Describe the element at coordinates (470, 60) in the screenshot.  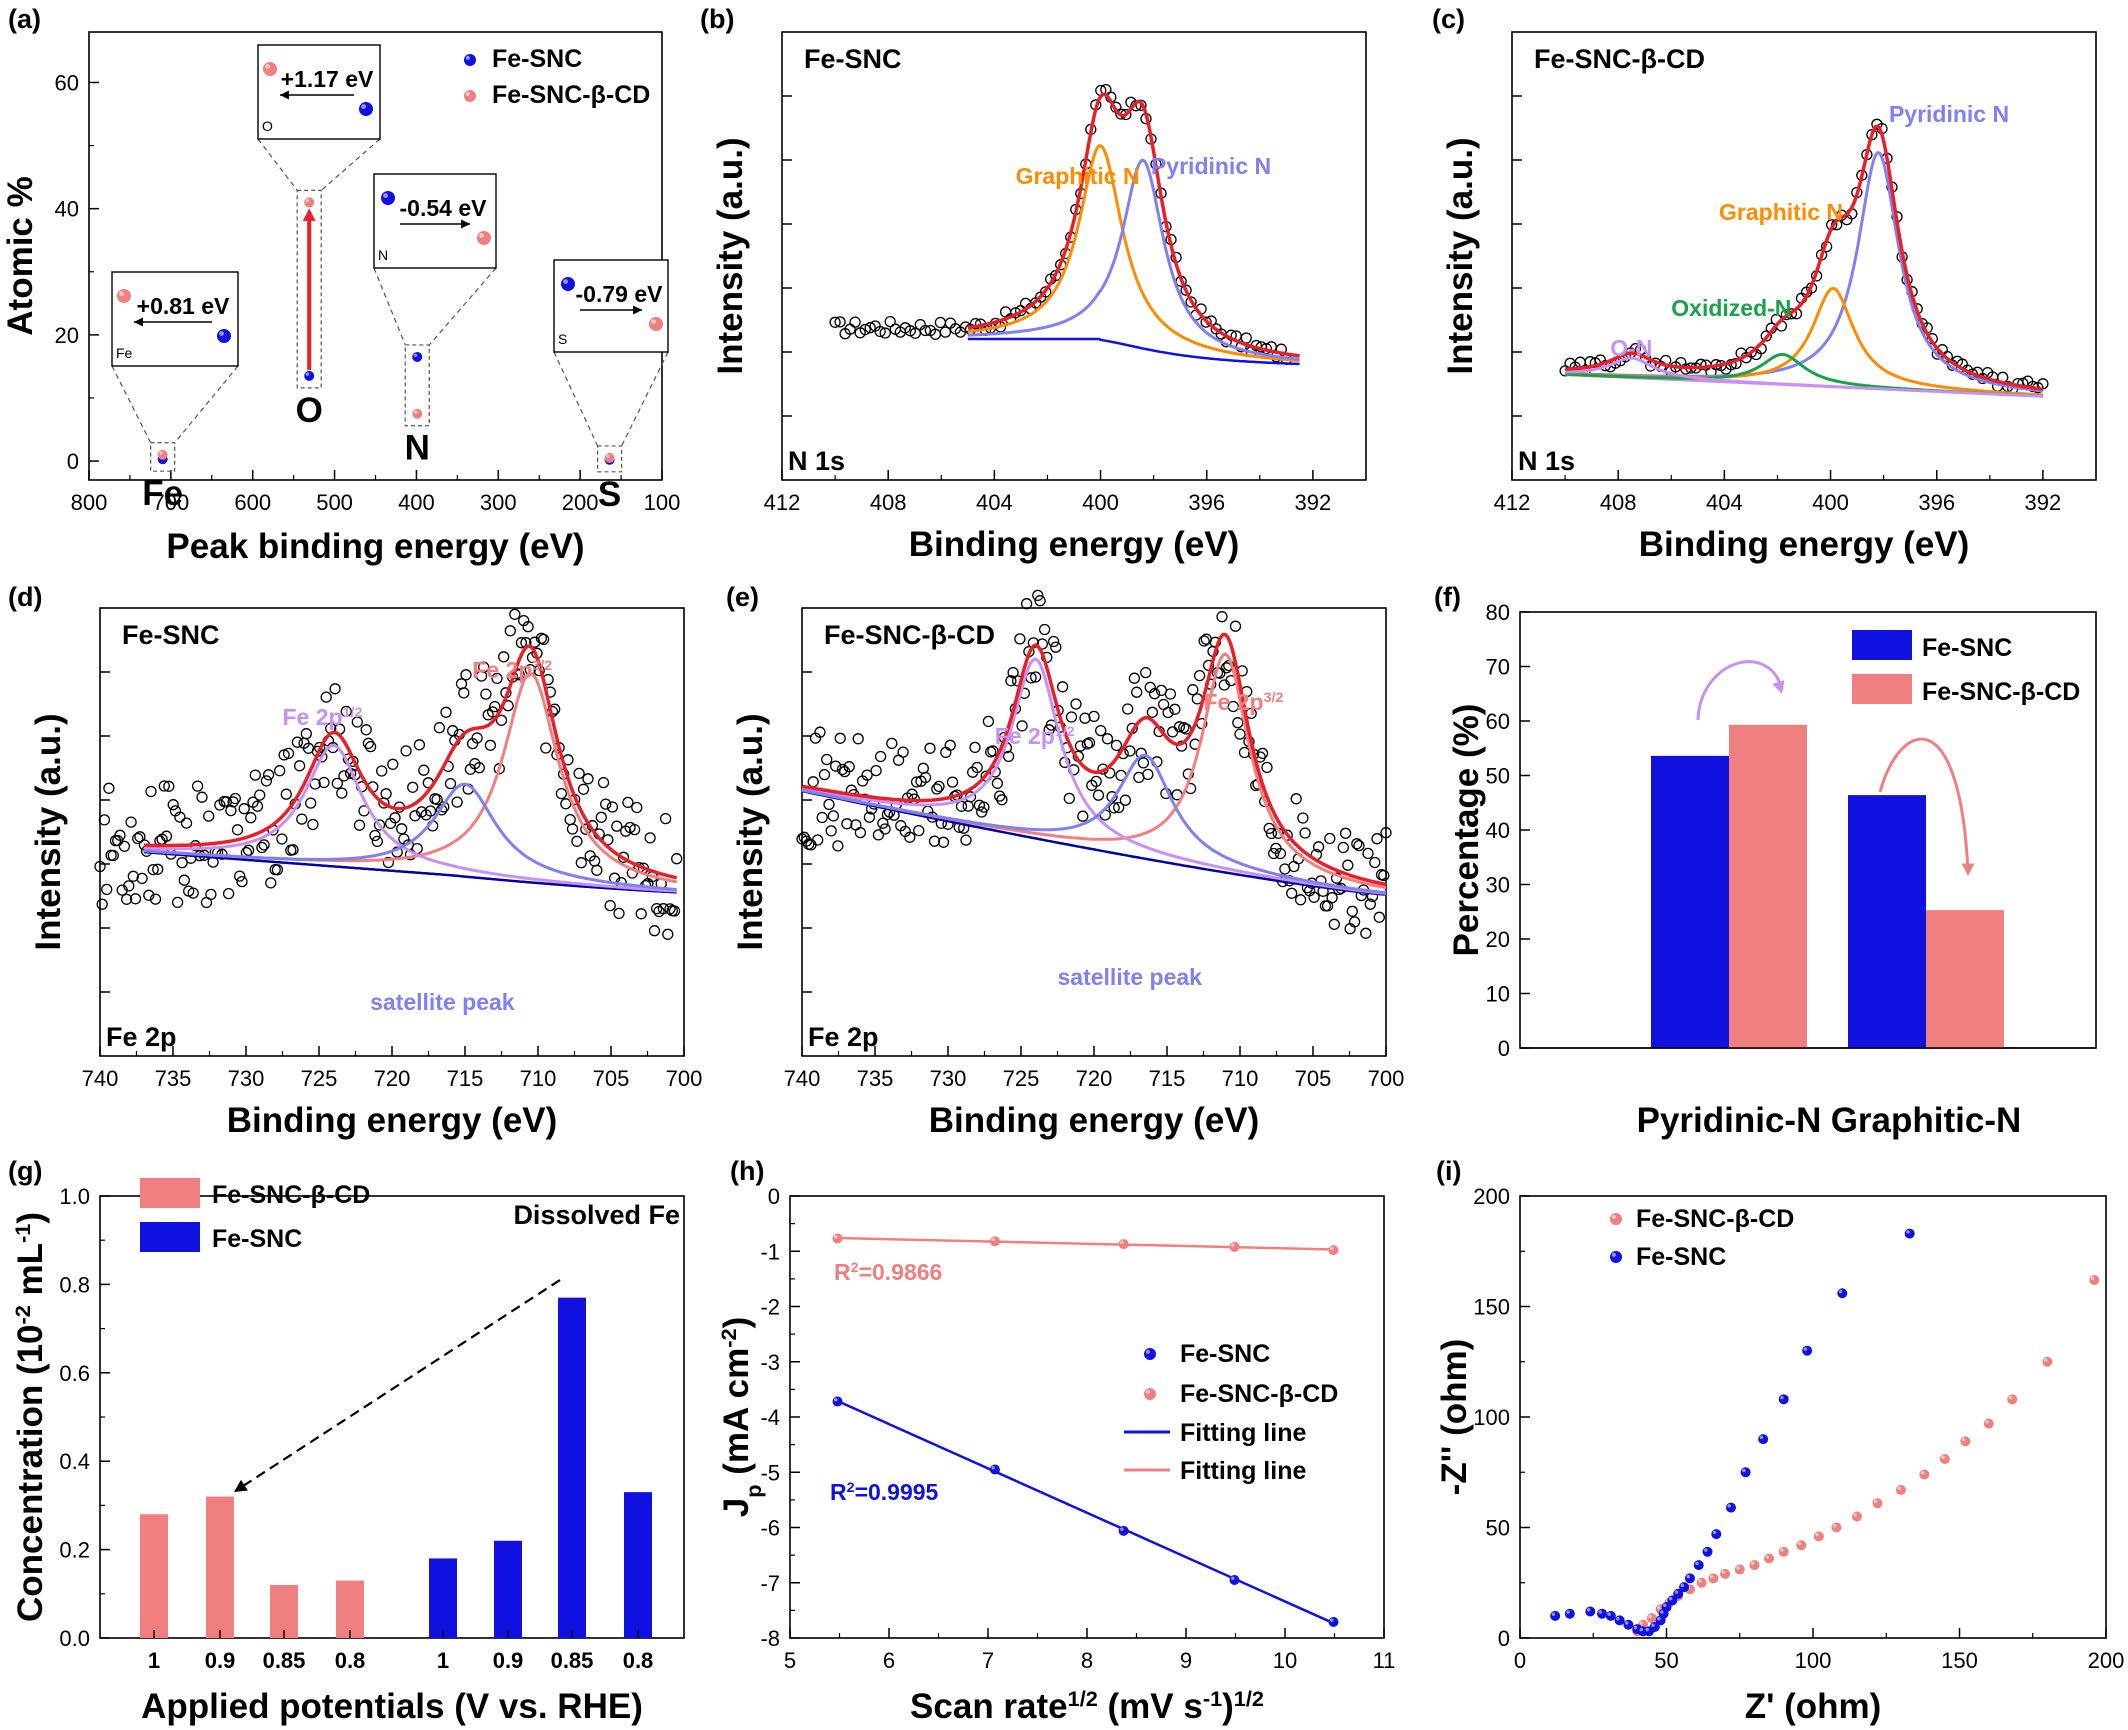
I see `a-legend-marker-fe-snc` at that location.